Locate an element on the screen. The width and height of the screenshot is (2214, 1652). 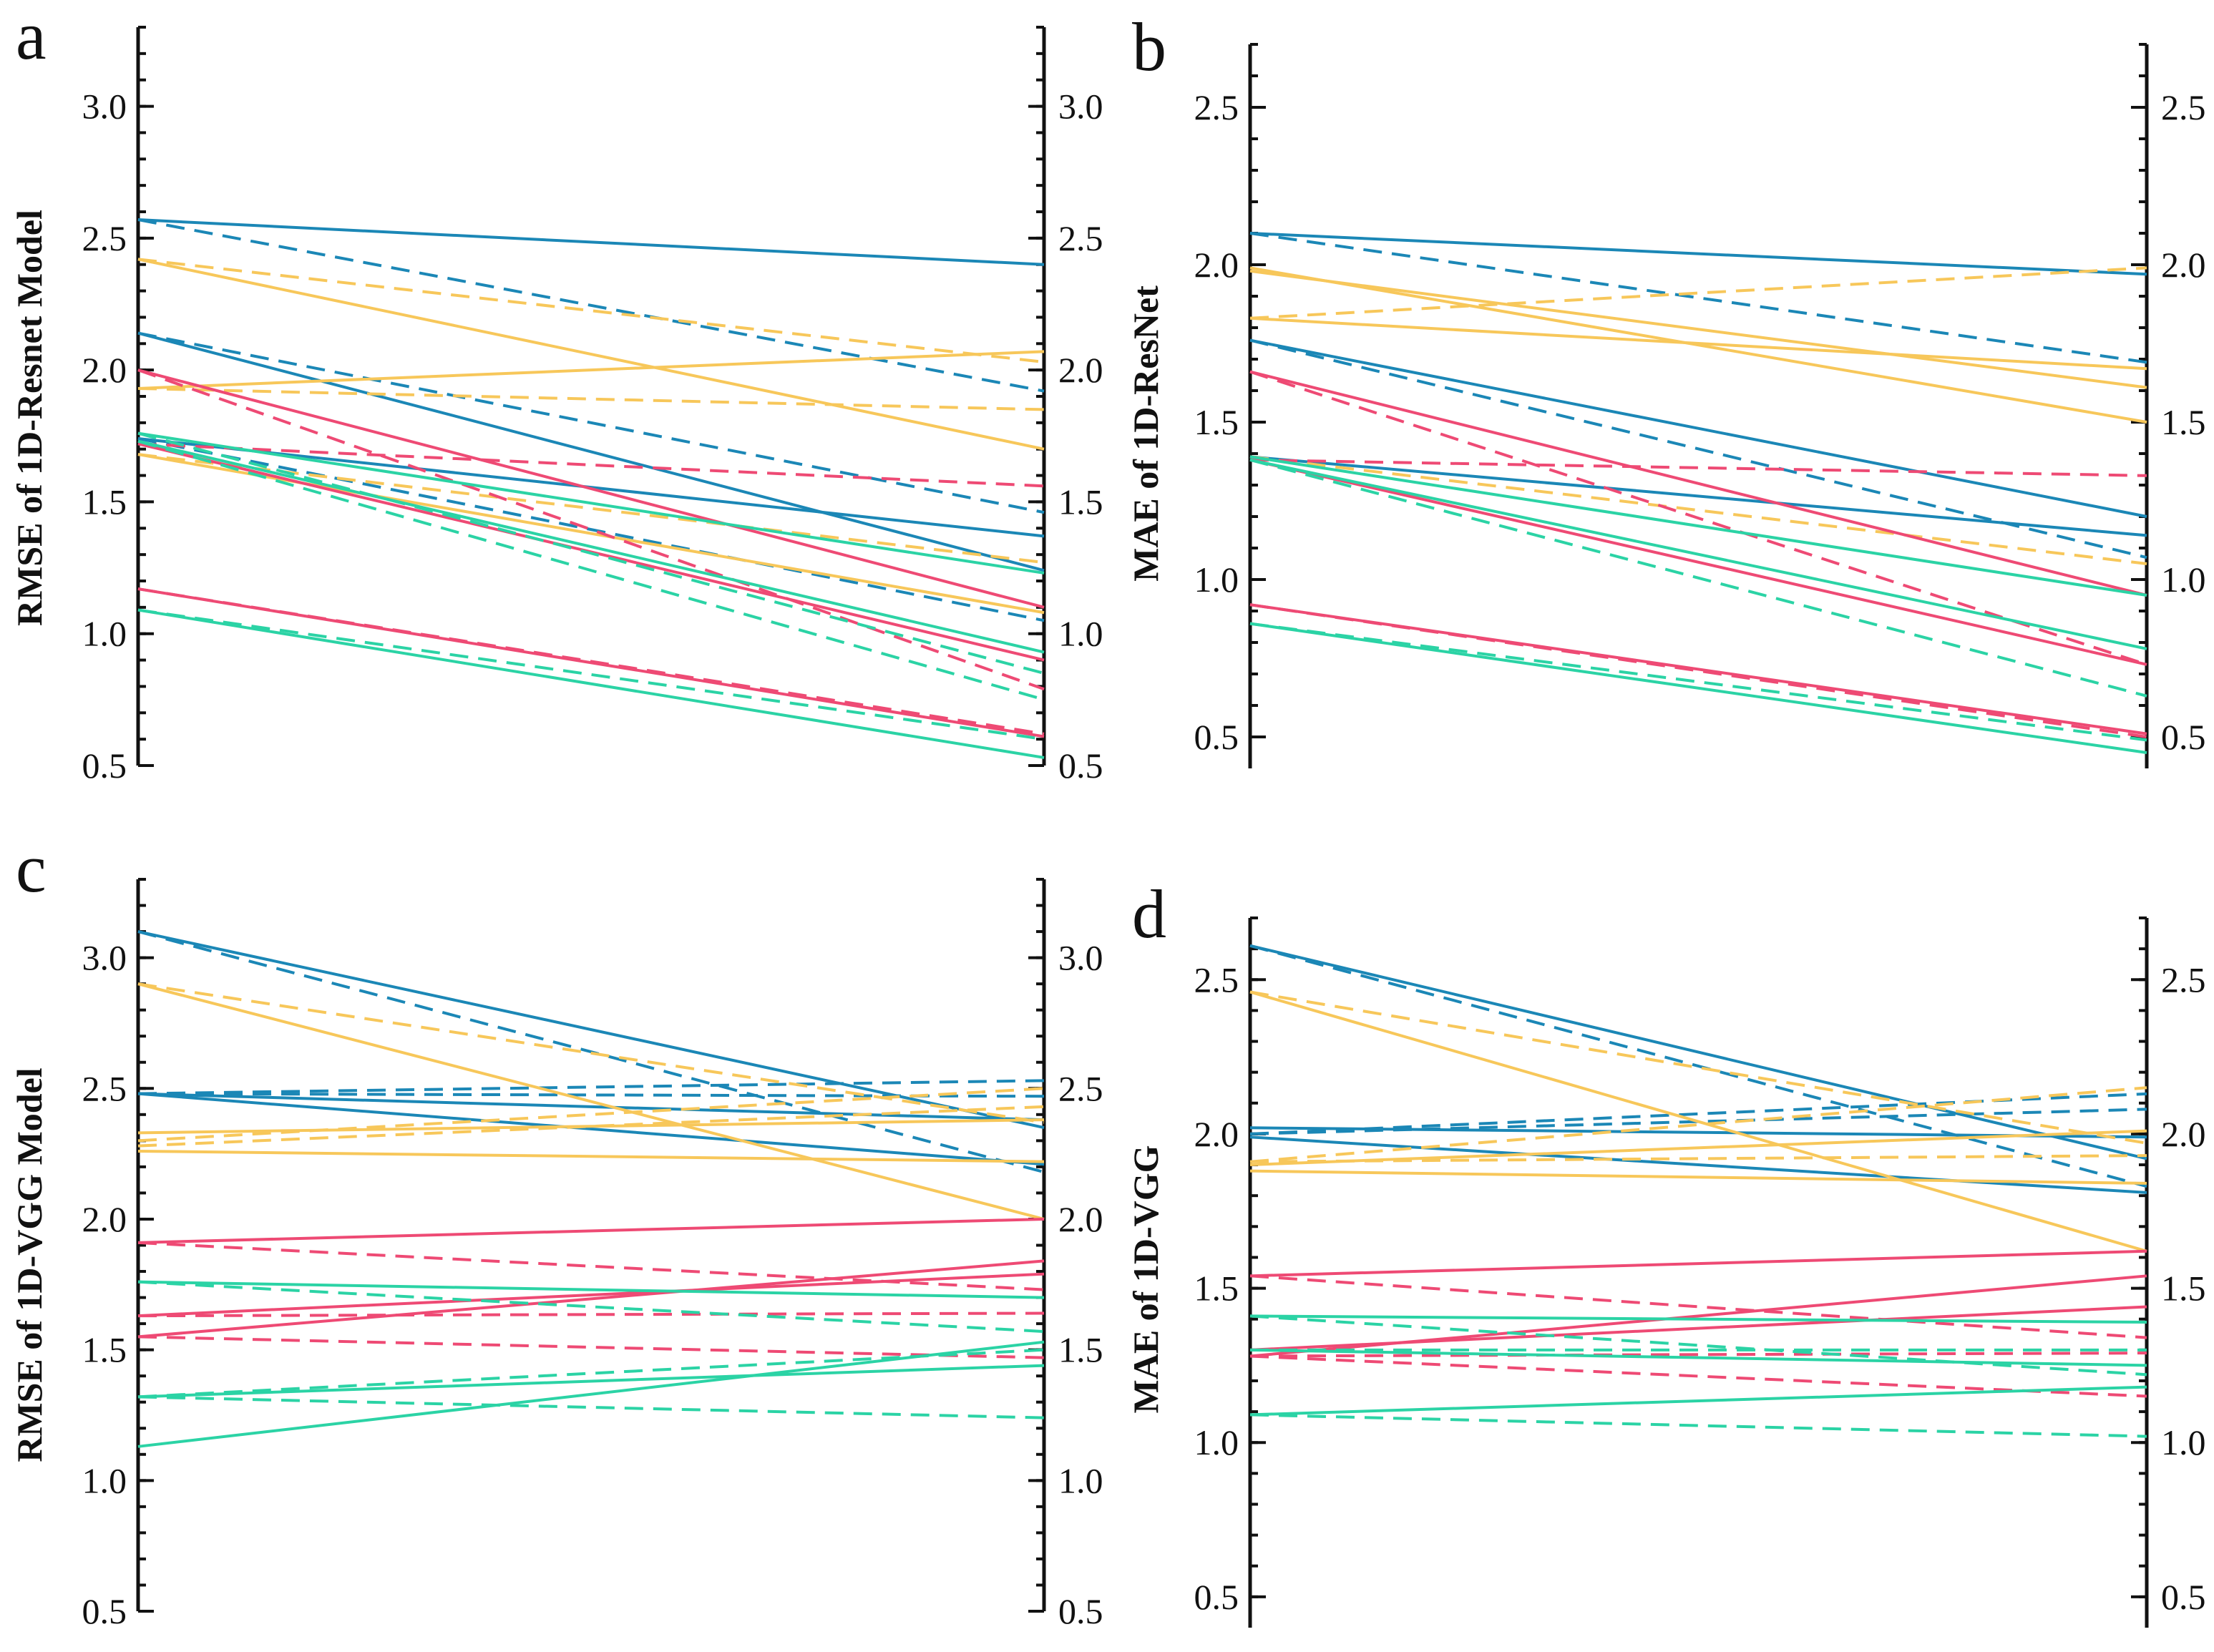
panel-c-right-tick-label: 1.0 is located at coordinates (1080, 1480).